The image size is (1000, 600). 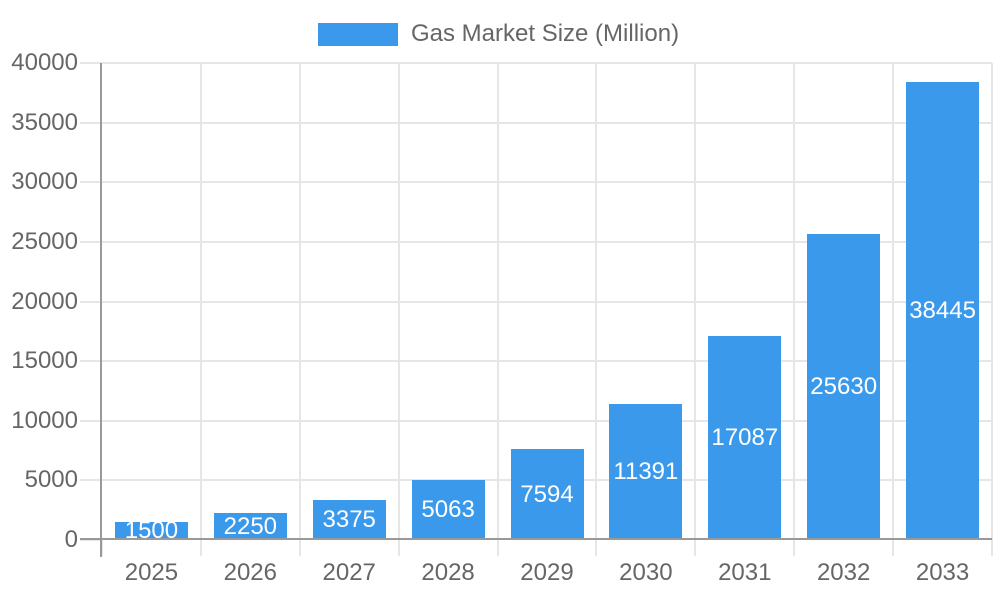 I want to click on x-axis-label-2028: 2028, so click(x=448, y=572).